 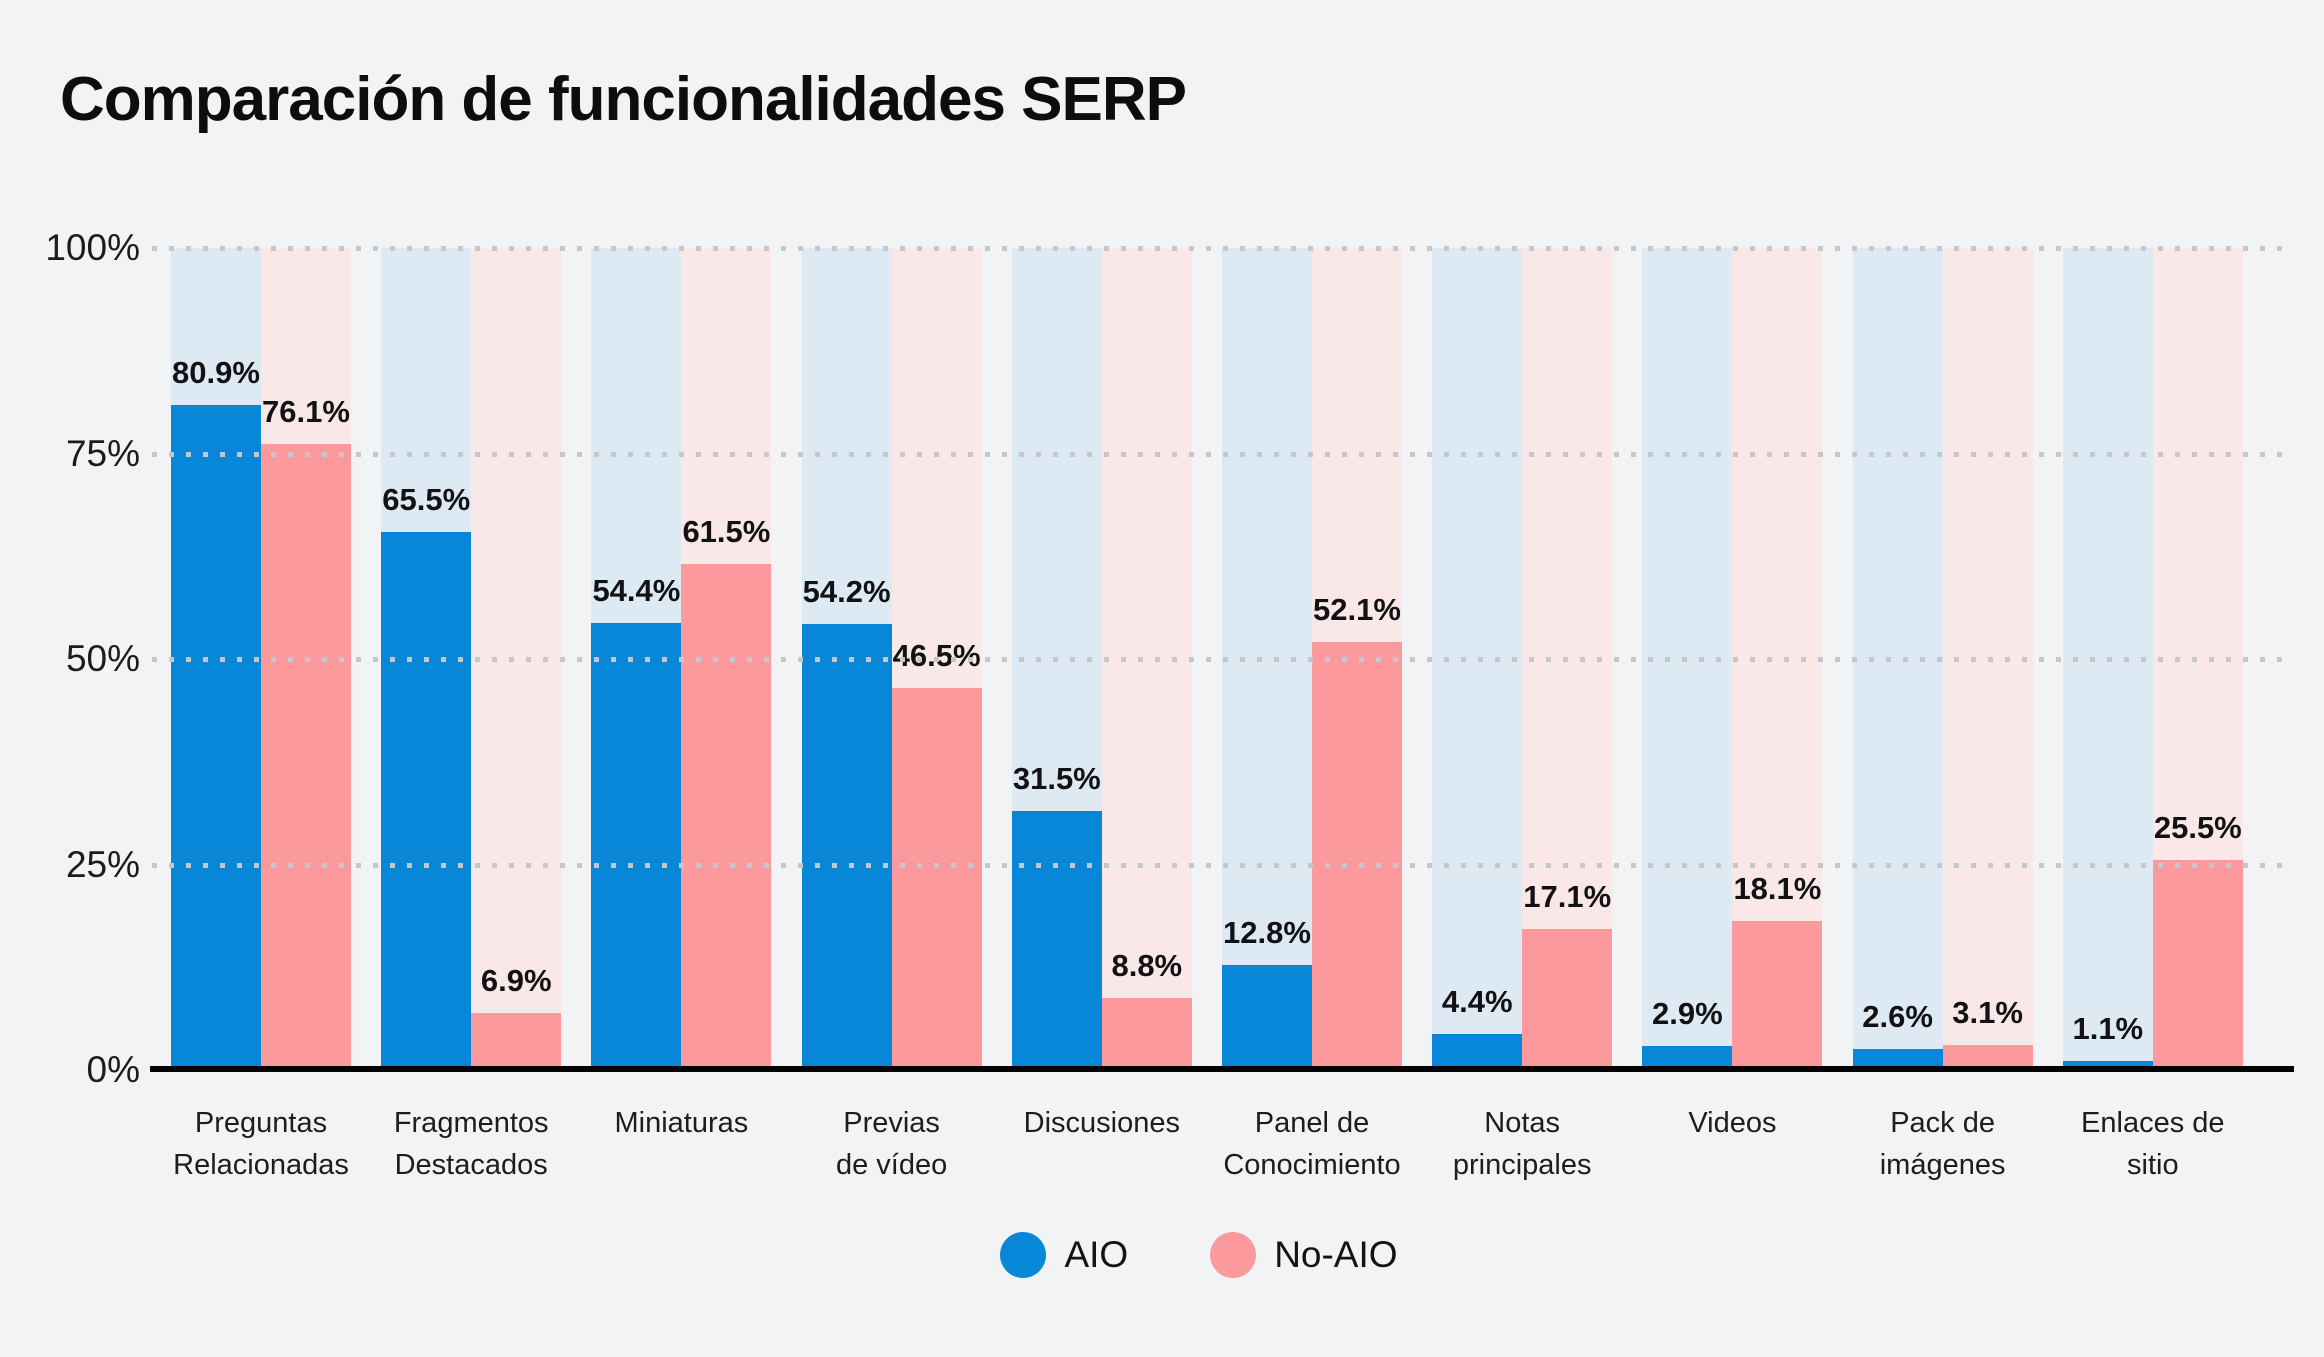 What do you see at coordinates (216, 373) in the screenshot?
I see `value-label: 80.9%` at bounding box center [216, 373].